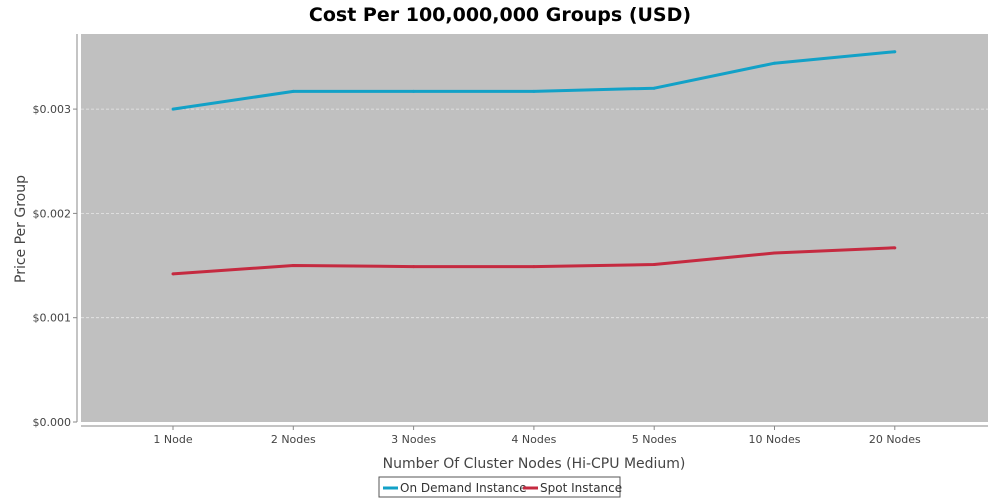 The image size is (1000, 500). What do you see at coordinates (500, 15) in the screenshot?
I see `chart-title: Cost Per 100,000,000 Groups (USD)` at bounding box center [500, 15].